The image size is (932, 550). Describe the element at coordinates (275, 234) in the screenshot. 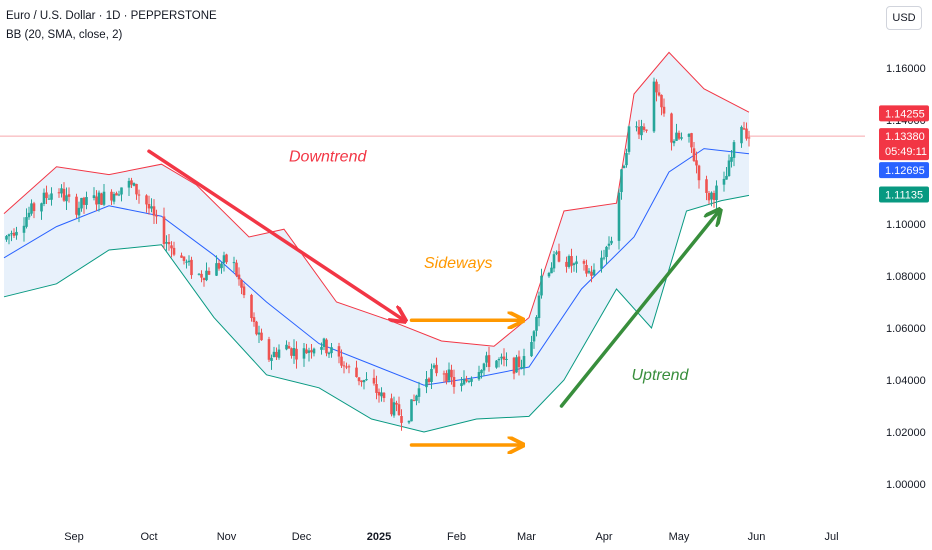

I see `downtrend-arrow` at that location.